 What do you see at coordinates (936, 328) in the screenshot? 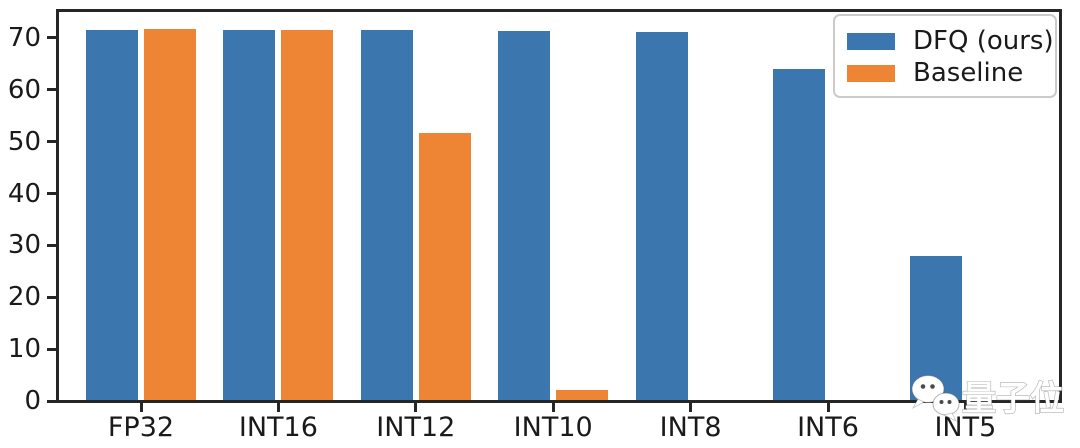
I see `bar-dfq-ours-int5` at bounding box center [936, 328].